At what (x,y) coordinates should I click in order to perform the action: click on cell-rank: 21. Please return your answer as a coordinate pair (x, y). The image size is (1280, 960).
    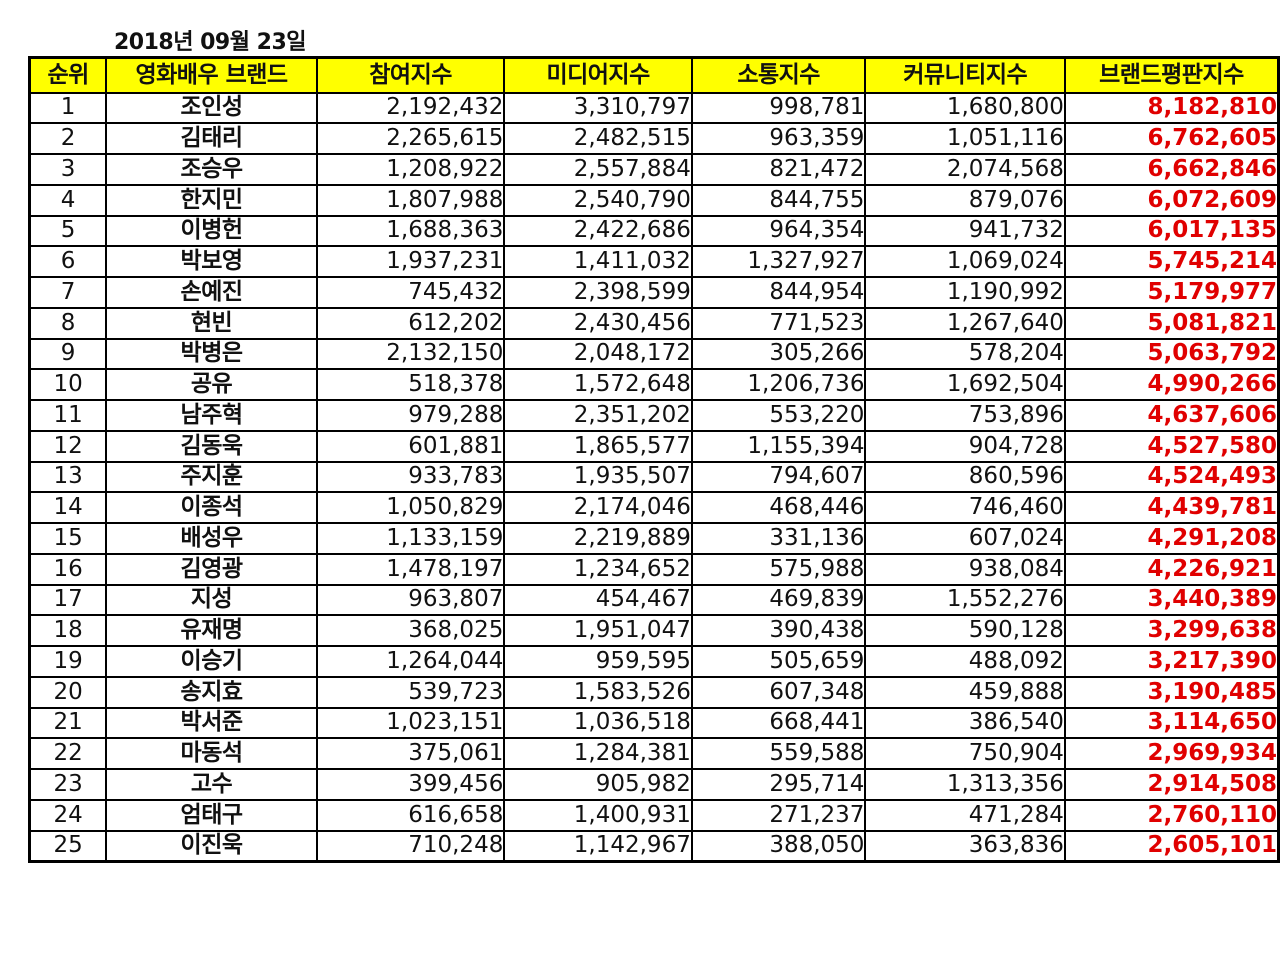
    Looking at the image, I should click on (68, 723).